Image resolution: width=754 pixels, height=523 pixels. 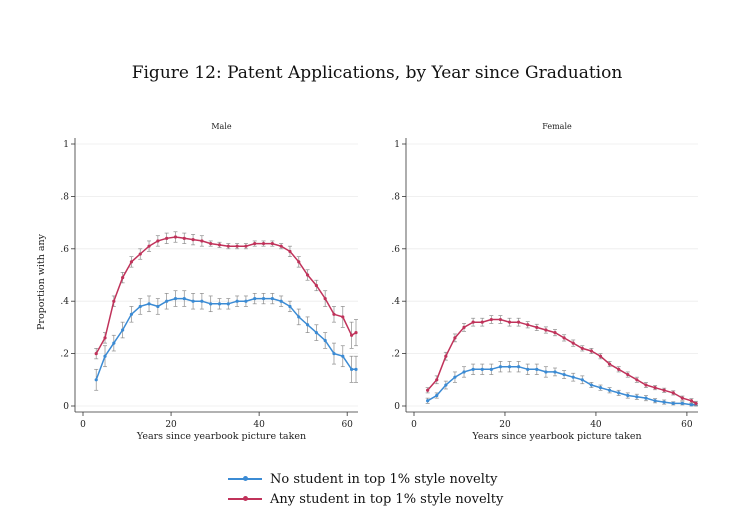 What do you see at coordinates (66, 145) in the screenshot?
I see `y-tick-label-male: 1` at bounding box center [66, 145].